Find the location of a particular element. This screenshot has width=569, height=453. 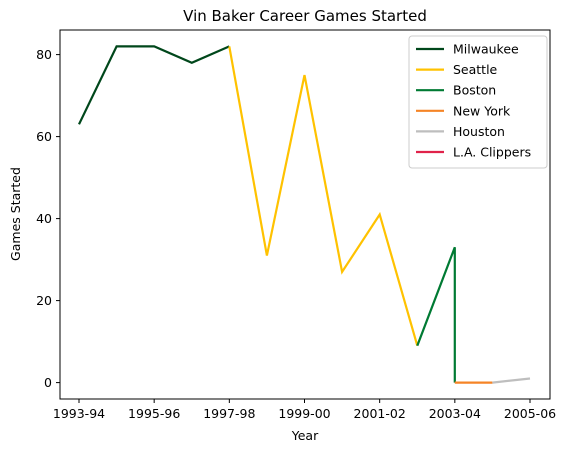

y-tick-label: 40 is located at coordinates (44, 218).